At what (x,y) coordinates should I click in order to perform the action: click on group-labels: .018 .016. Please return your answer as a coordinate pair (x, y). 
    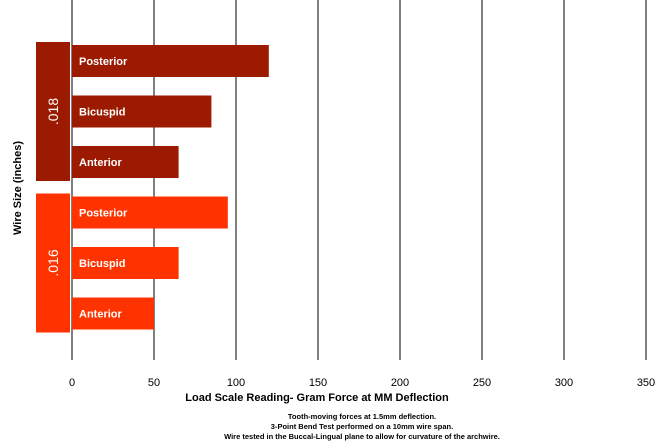
    Looking at the image, I should click on (53, 187).